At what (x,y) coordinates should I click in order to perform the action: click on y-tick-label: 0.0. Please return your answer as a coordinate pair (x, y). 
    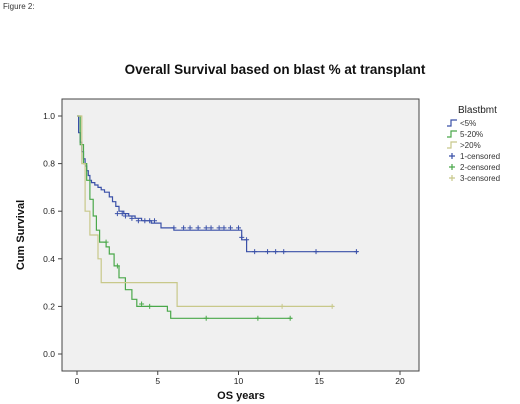
    Looking at the image, I should click on (49, 354).